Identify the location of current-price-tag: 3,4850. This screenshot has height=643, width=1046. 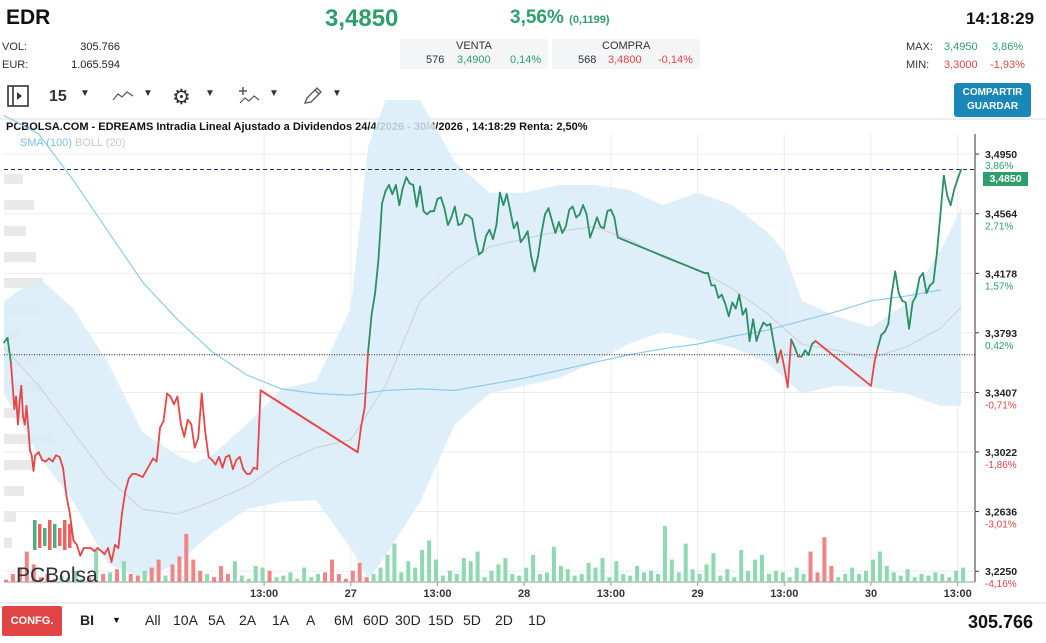
(1005, 179).